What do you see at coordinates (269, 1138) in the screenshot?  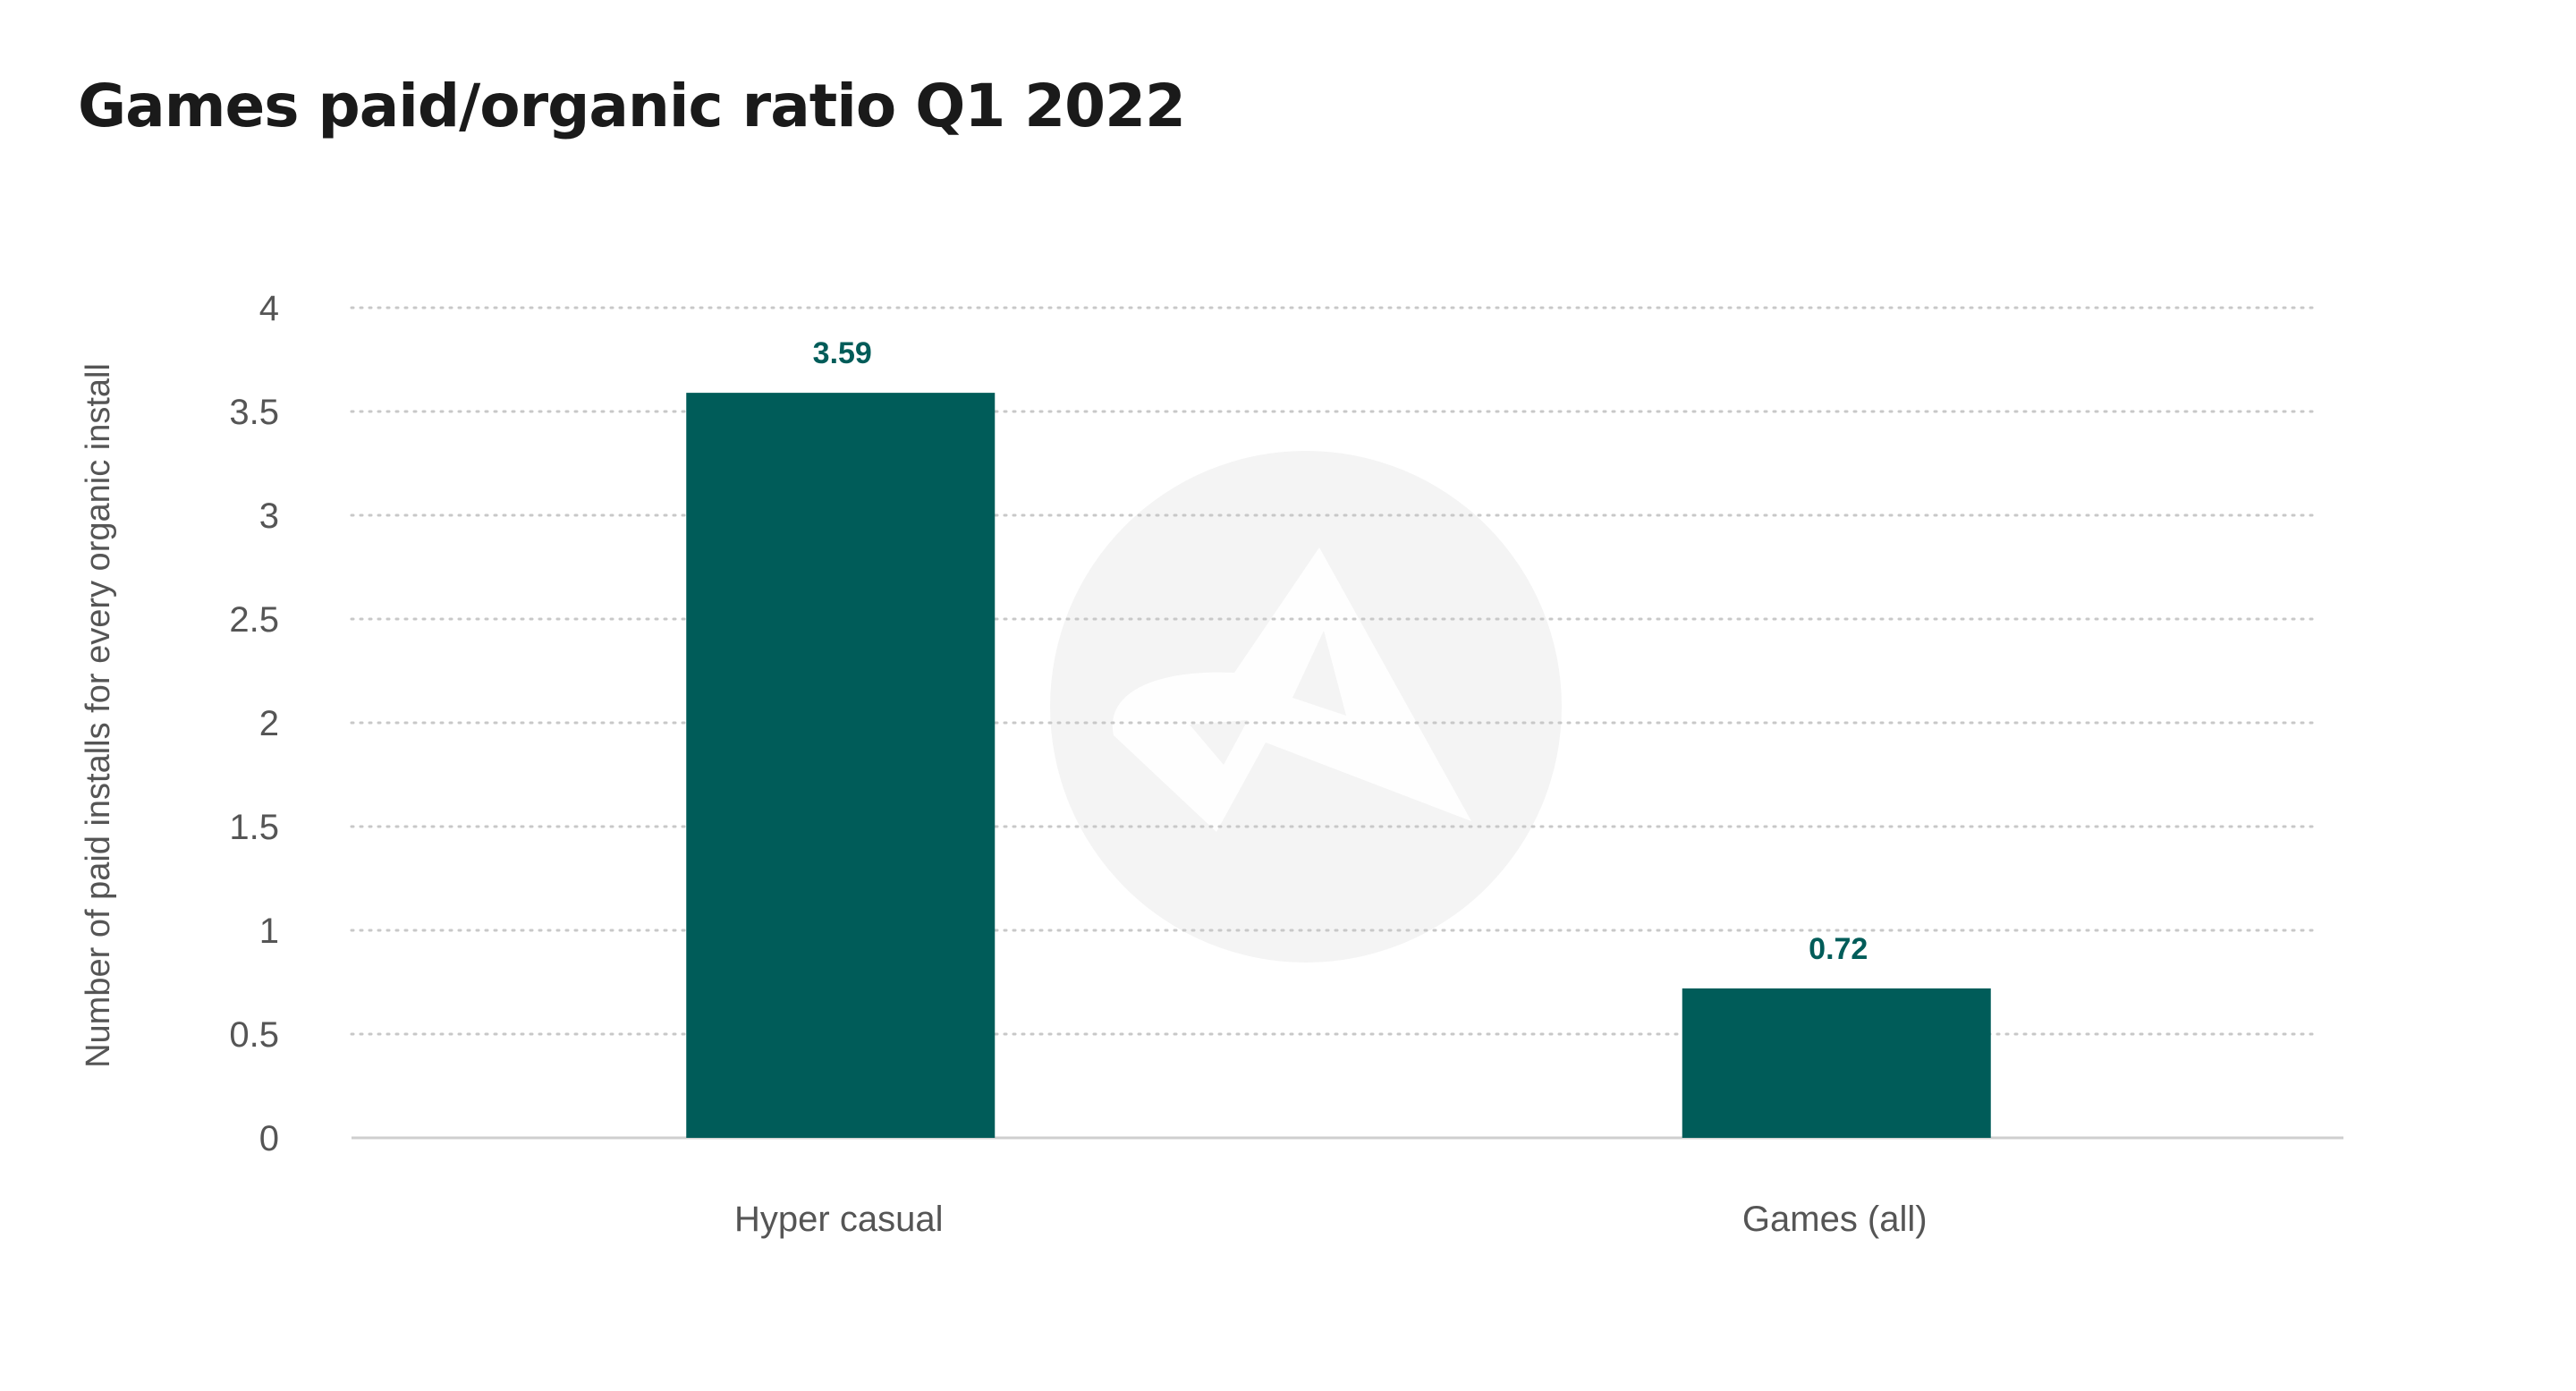 I see `y-tick-label: 0` at bounding box center [269, 1138].